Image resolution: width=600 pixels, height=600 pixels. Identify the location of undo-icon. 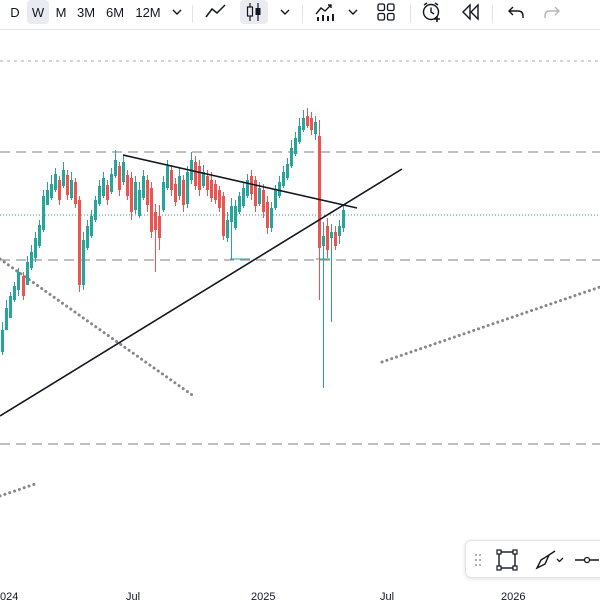
(516, 12).